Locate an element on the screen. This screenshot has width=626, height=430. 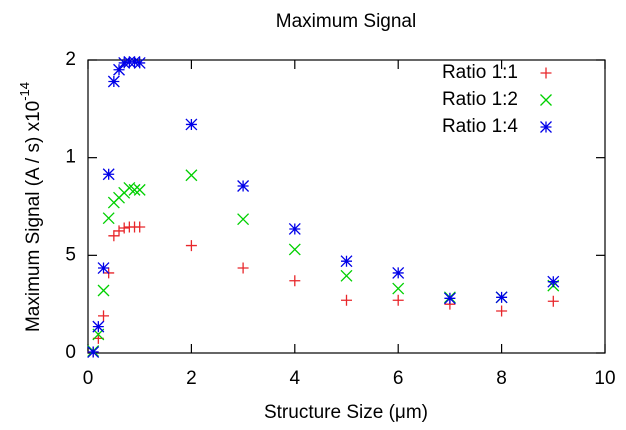
x-tick-label: 0 is located at coordinates (88, 378).